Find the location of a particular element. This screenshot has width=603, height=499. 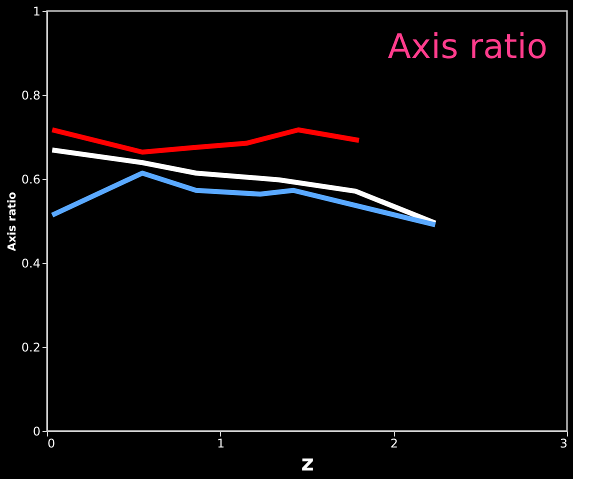

x-tick-label: 3 is located at coordinates (564, 443).